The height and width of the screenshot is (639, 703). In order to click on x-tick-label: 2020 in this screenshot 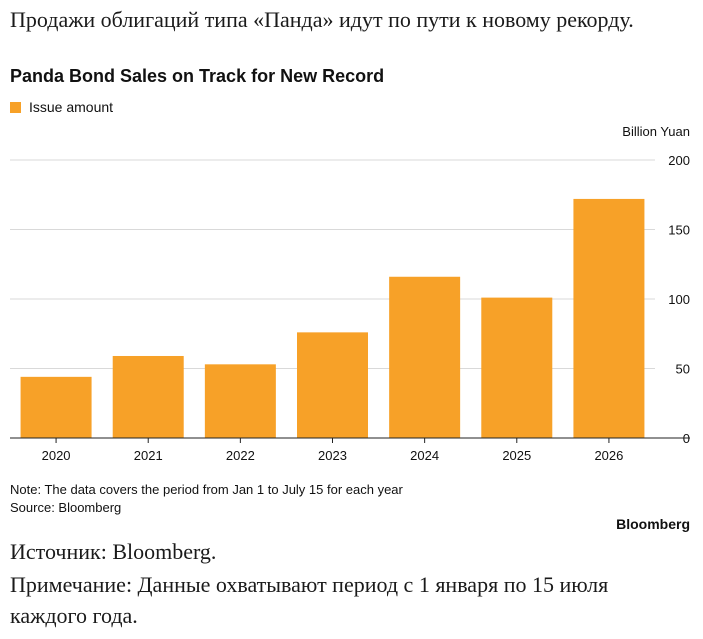, I will do `click(56, 455)`.